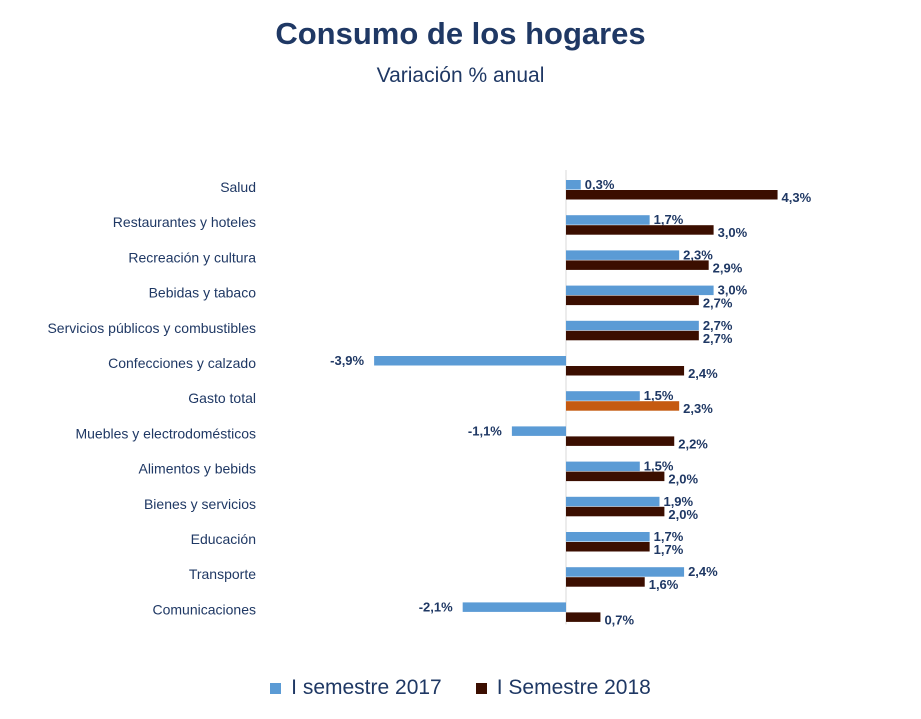  What do you see at coordinates (669, 549) in the screenshot?
I see `data-label-2018: 1,7%` at bounding box center [669, 549].